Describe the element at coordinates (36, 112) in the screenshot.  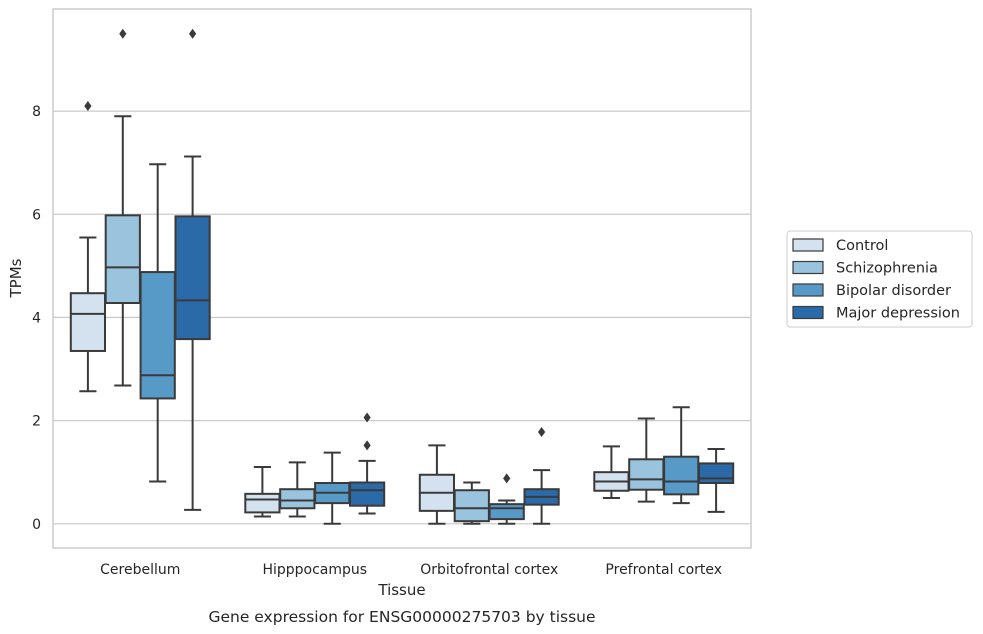
I see `y-tick-label: 8` at that location.